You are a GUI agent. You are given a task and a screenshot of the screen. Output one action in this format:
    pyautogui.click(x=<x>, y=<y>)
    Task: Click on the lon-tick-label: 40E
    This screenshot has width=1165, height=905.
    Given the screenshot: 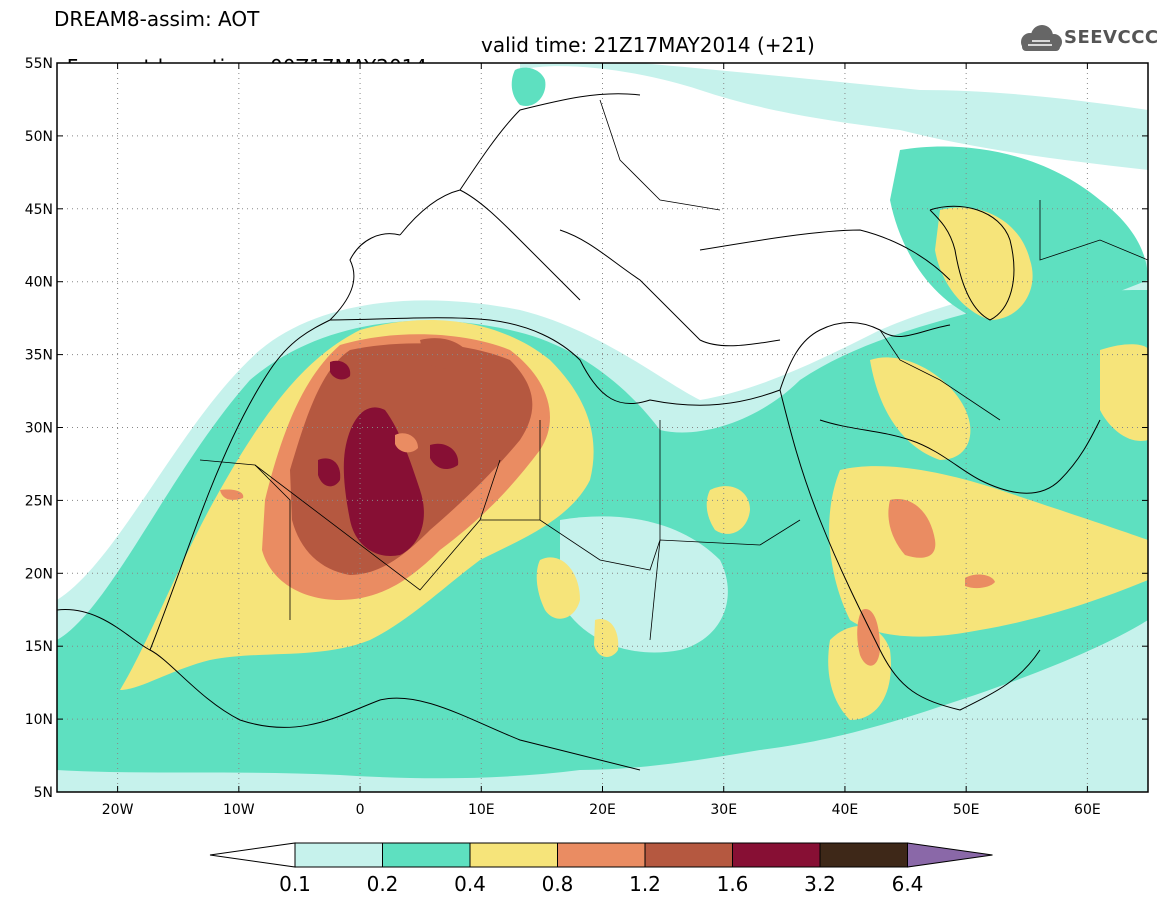 What is the action you would take?
    pyautogui.click(x=845, y=810)
    